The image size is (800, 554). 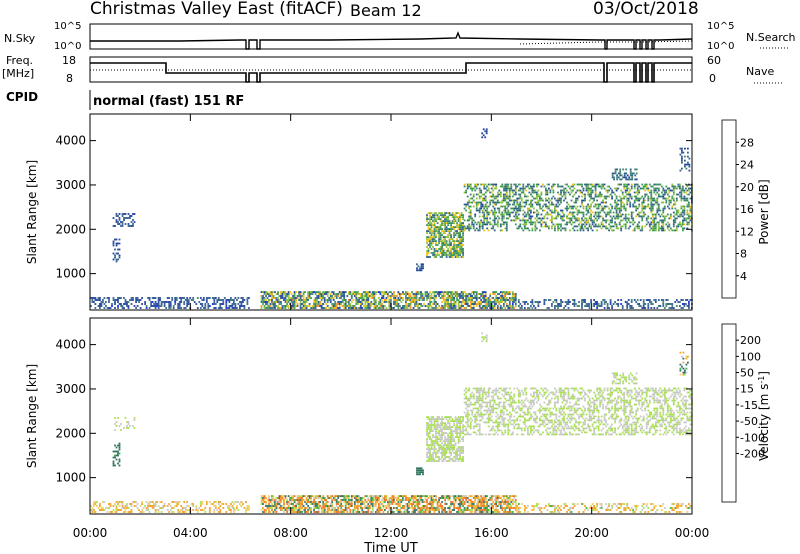 What do you see at coordinates (400, 36) in the screenshot?
I see `nsky-strip: N.Sky 10^5 10^0 10^5 10^0 N.Search` at bounding box center [400, 36].